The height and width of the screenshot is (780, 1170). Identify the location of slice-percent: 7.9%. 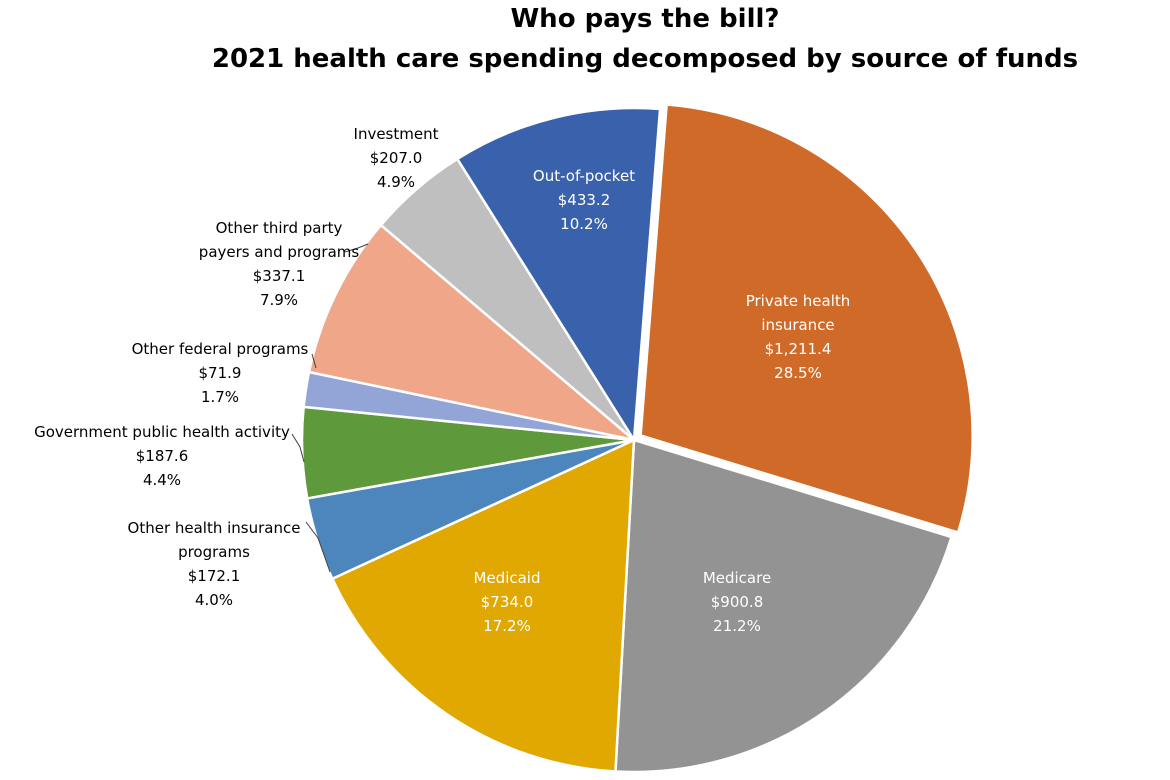
(279, 300).